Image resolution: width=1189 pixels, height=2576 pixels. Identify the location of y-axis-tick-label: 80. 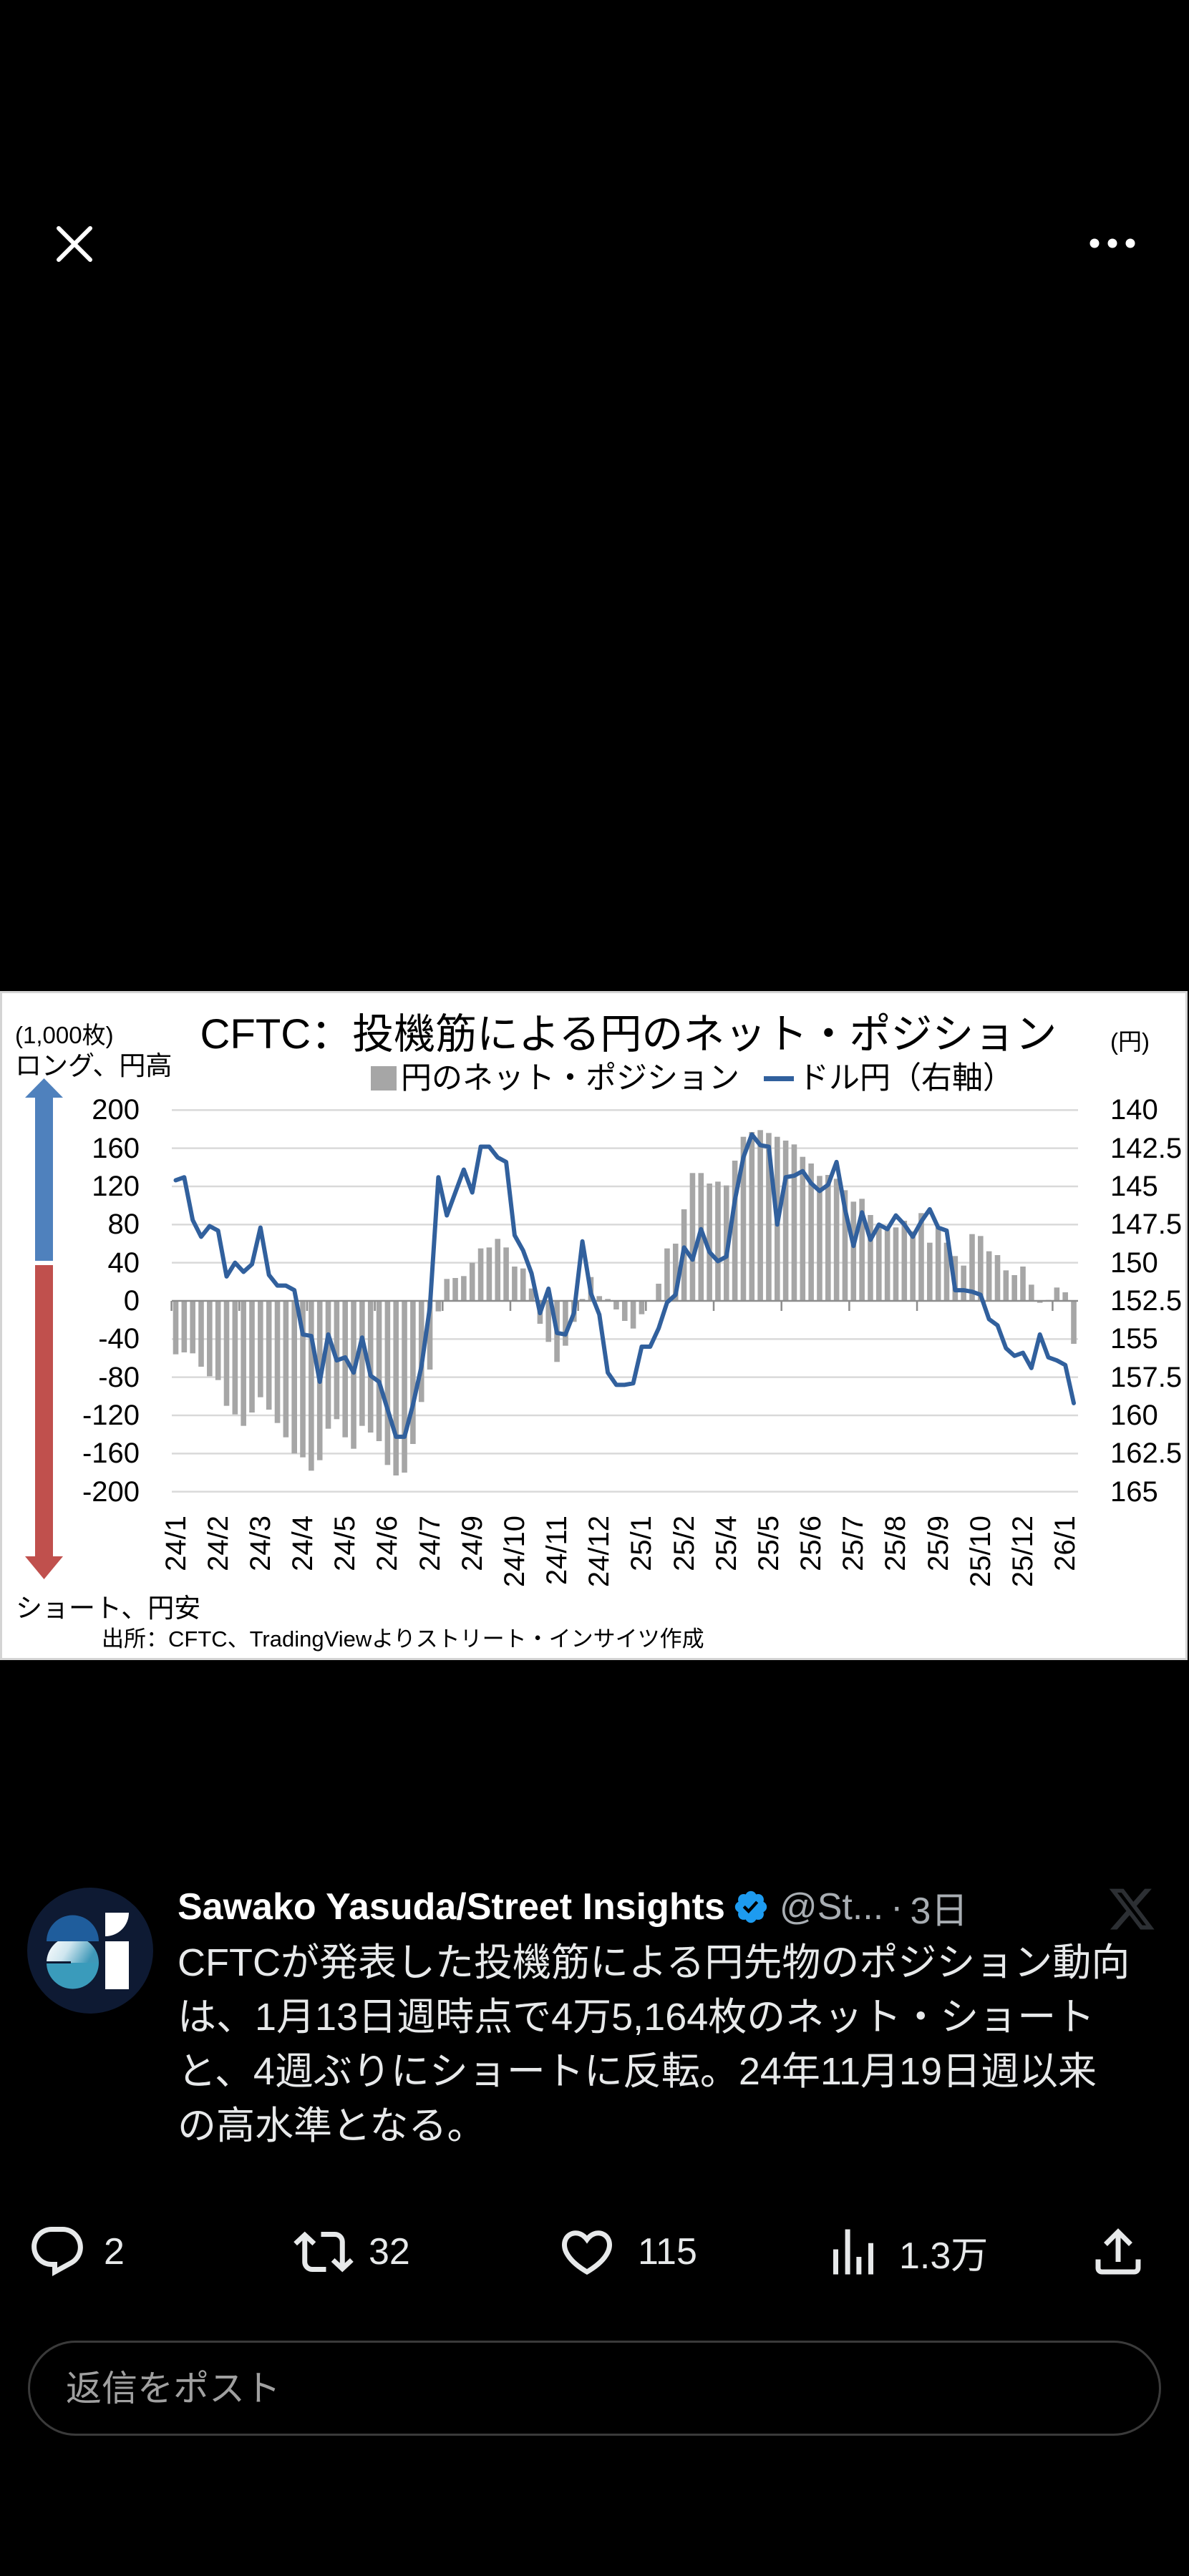
(123, 1225).